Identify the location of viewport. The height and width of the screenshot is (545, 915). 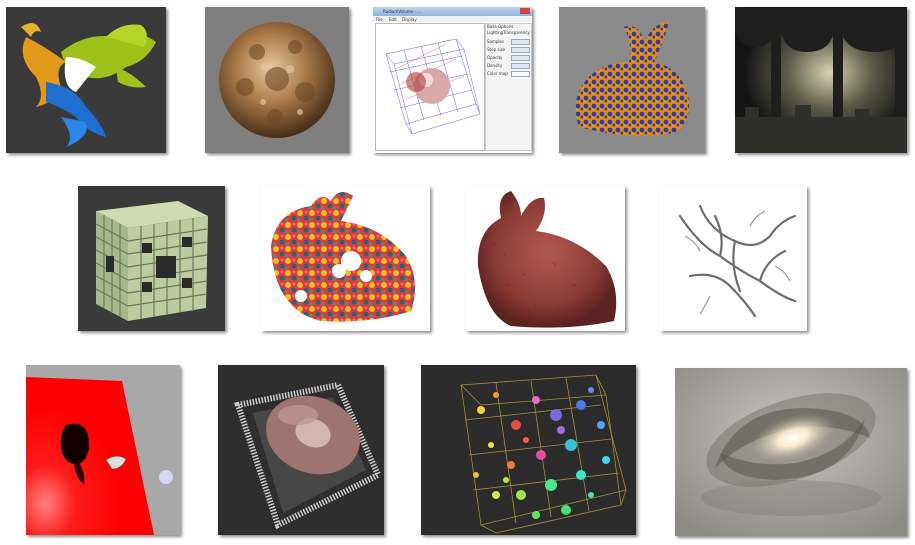
(430, 87).